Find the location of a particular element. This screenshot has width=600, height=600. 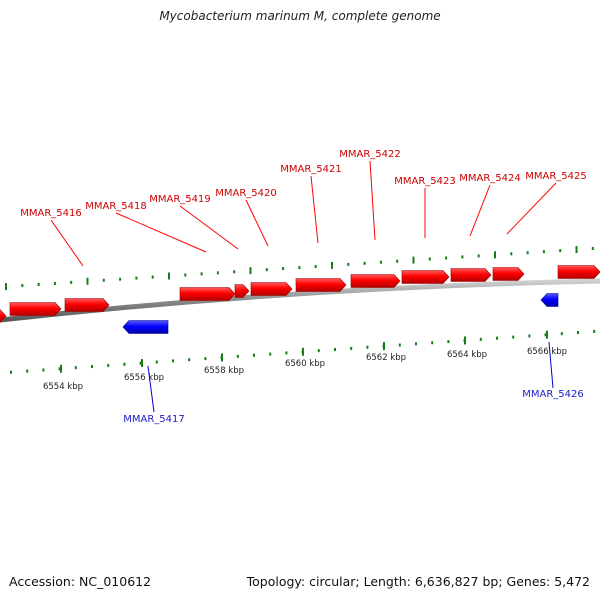

gene-arrows is located at coordinates (300, 299).